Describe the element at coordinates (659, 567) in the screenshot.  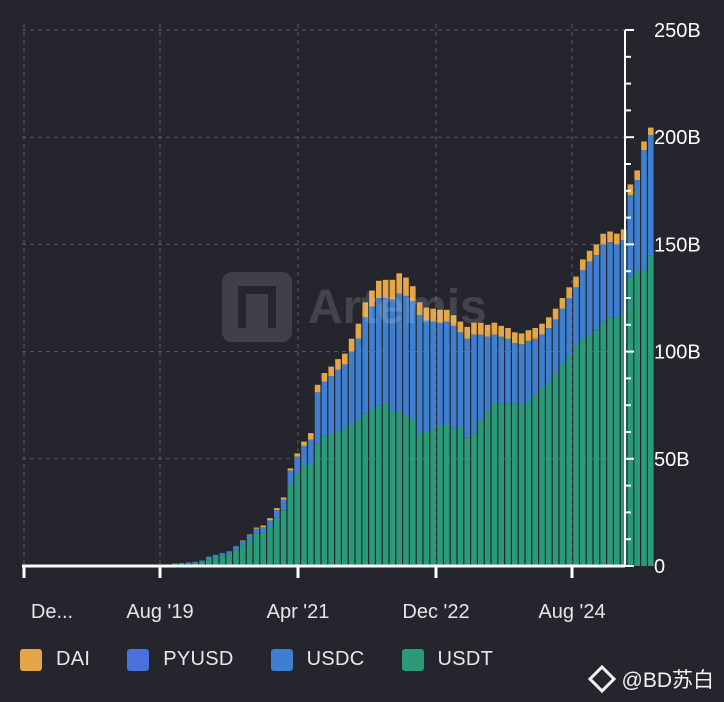
I see `y-tick-label: 0` at that location.